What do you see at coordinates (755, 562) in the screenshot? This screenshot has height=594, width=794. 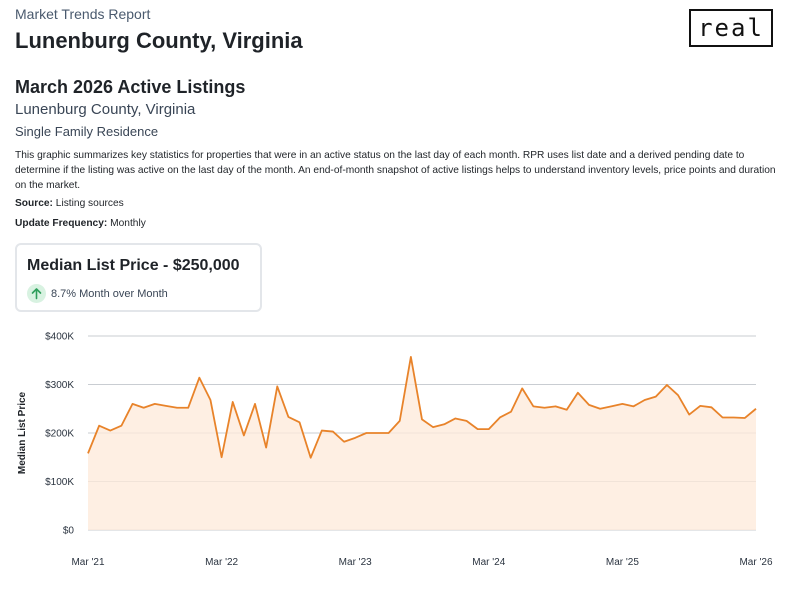 I see `x-tick-label-5: Mar '26` at bounding box center [755, 562].